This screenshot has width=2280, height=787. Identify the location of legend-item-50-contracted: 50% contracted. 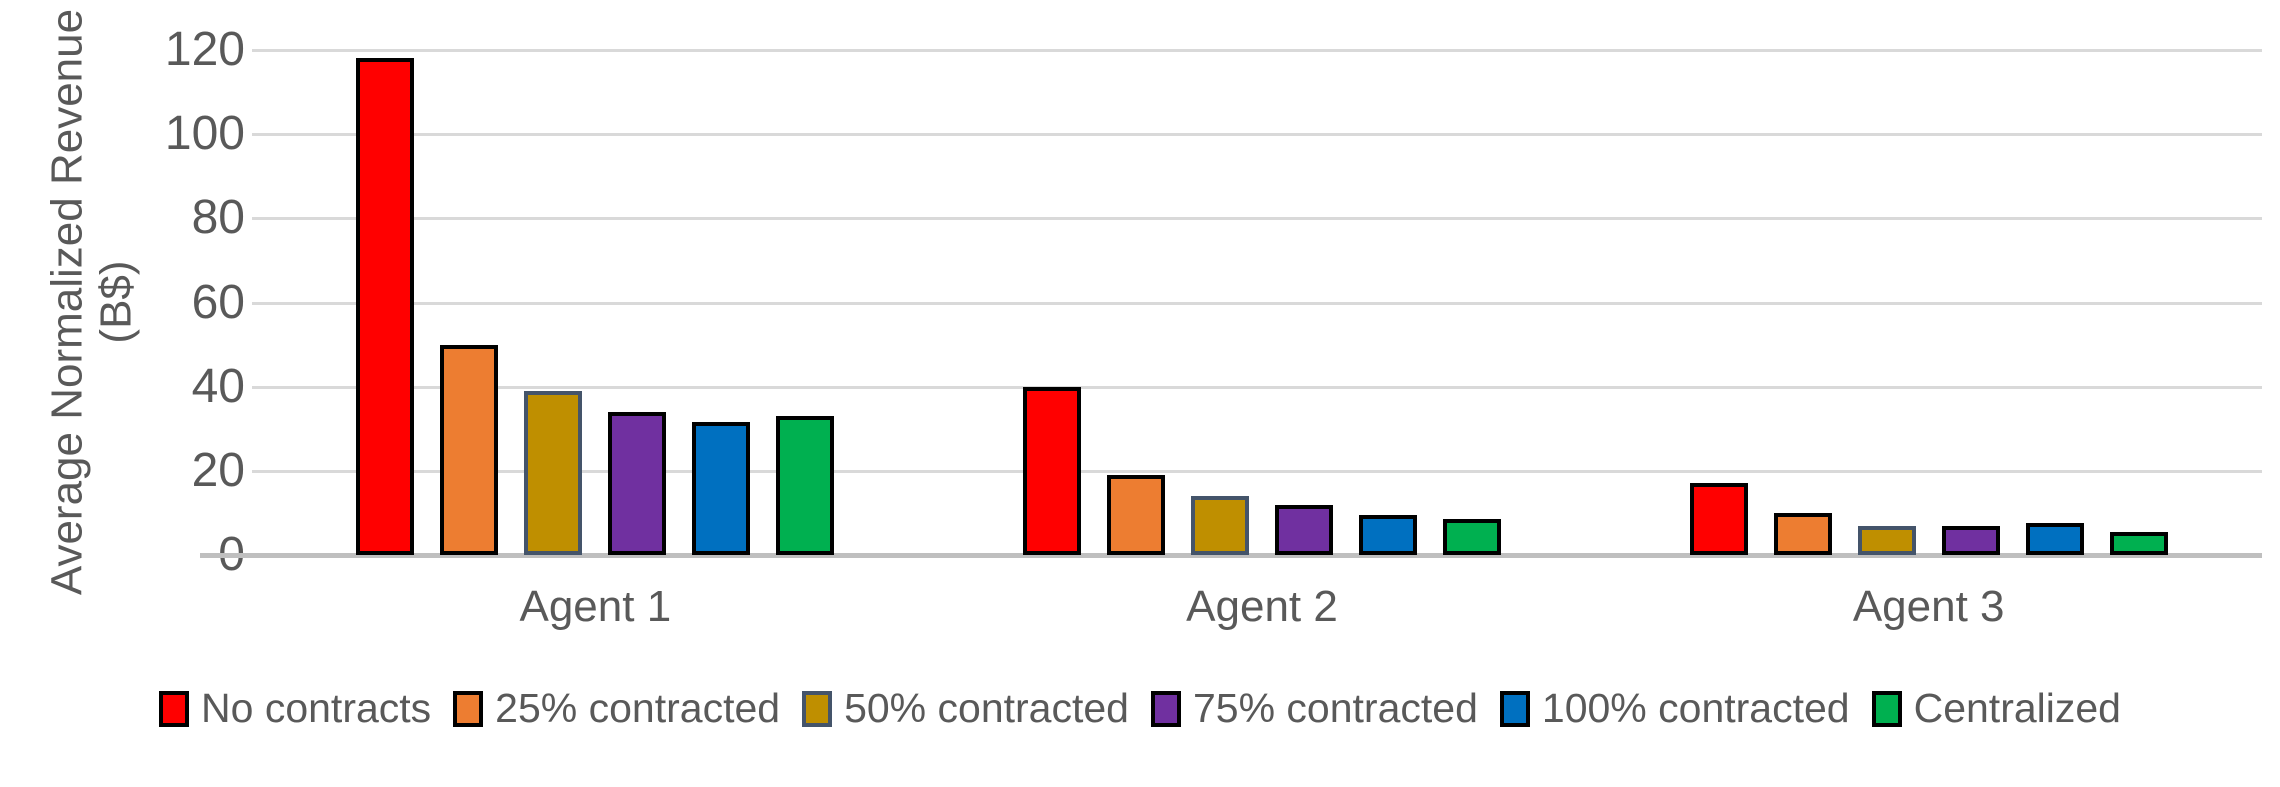
(965, 708).